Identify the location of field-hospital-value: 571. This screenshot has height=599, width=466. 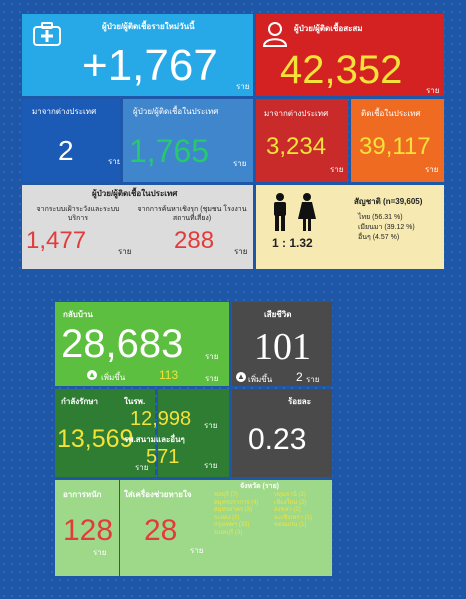
(163, 457).